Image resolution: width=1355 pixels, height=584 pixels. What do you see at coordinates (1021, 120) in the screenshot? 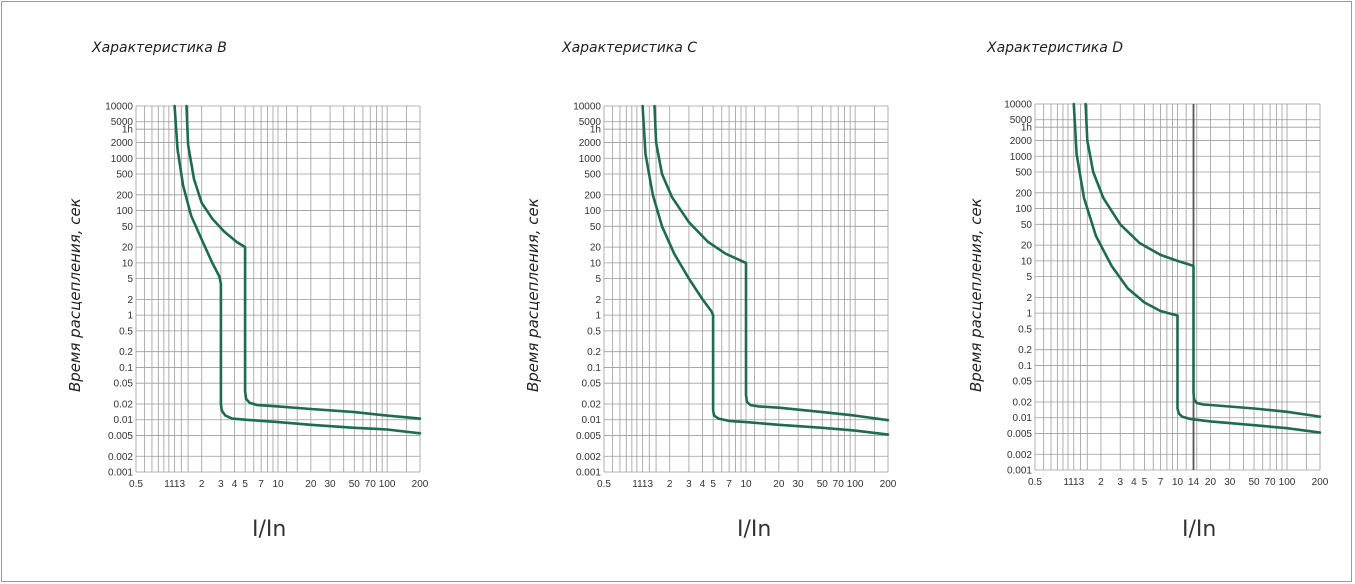
I see `y-tick-label: 5000` at bounding box center [1021, 120].